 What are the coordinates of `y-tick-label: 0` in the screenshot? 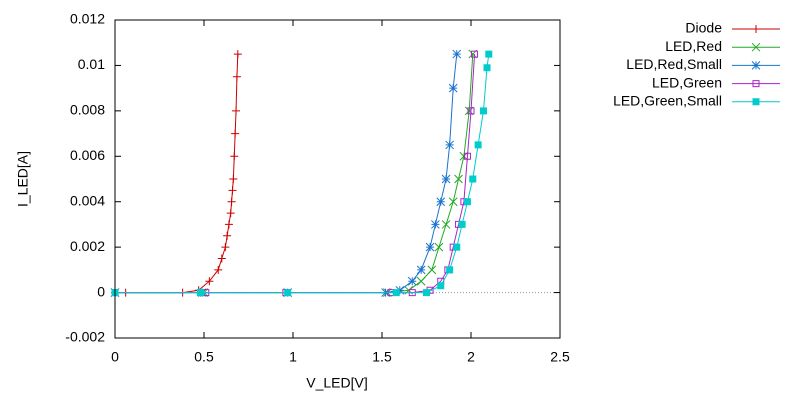 It's located at (101, 291).